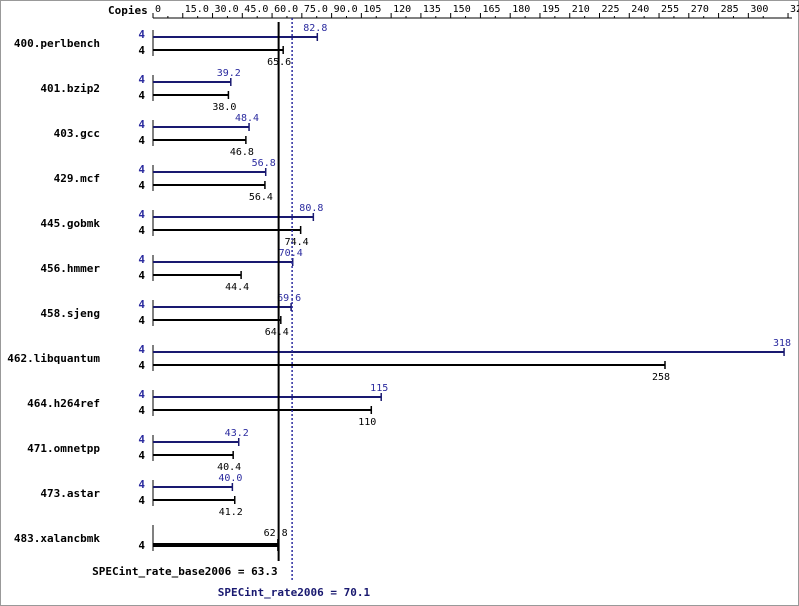  Describe the element at coordinates (70, 223) in the screenshot. I see `category-label: 445.gobmk` at that location.